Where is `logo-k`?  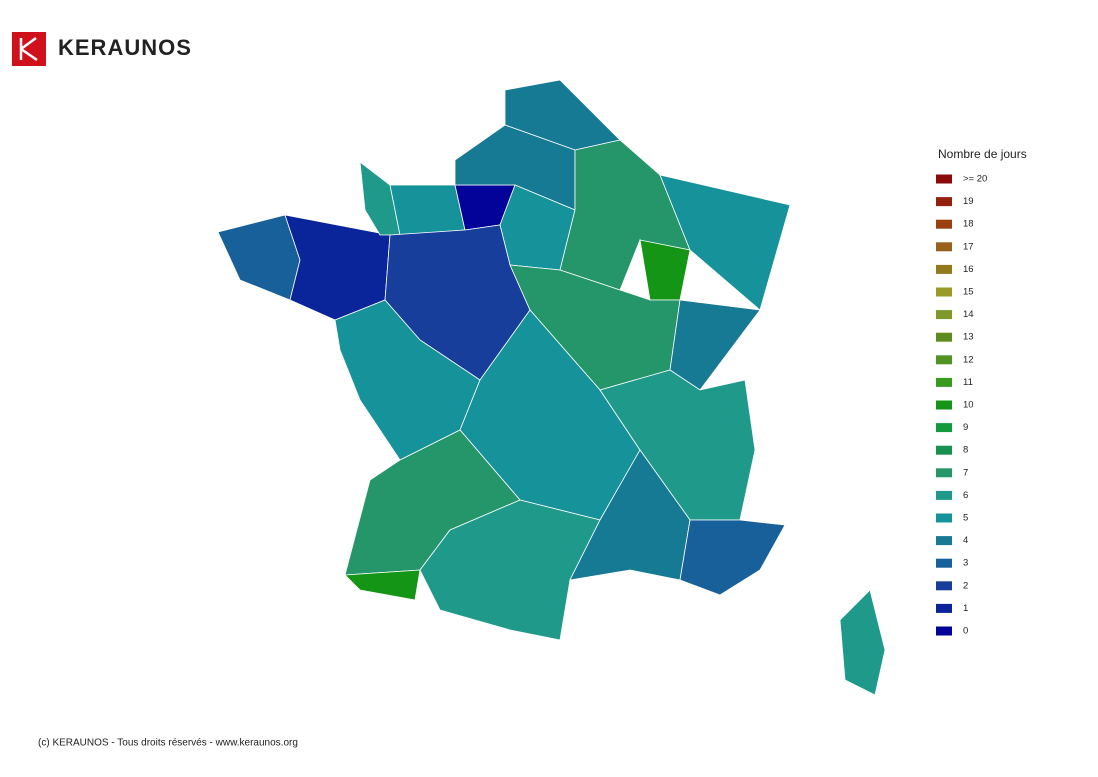 logo-k is located at coordinates (28, 49).